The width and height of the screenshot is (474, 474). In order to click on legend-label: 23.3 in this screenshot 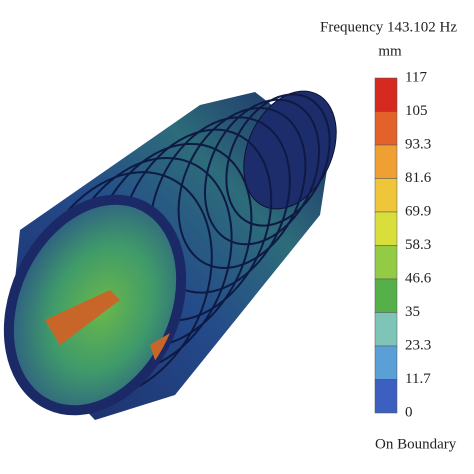, I will do `click(418, 345)`.